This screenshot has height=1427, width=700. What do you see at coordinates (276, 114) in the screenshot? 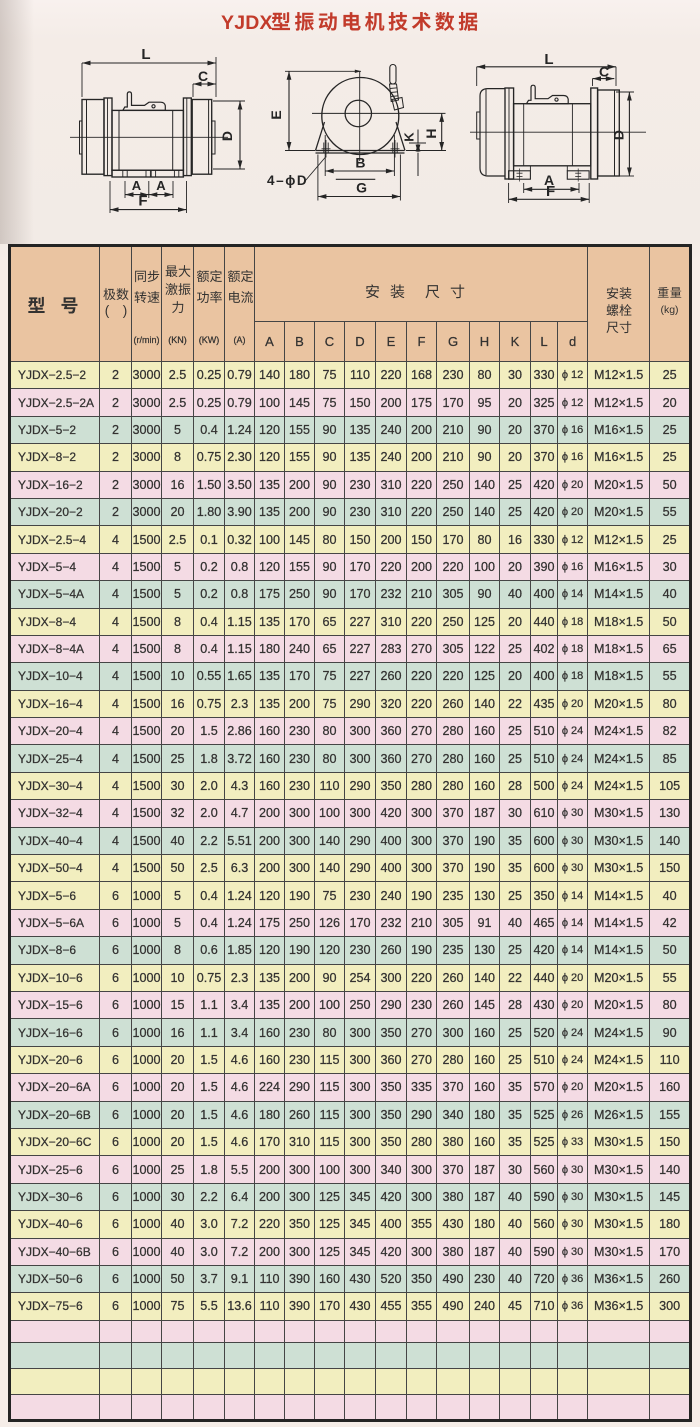
I see `svg-text: E` at bounding box center [276, 114].